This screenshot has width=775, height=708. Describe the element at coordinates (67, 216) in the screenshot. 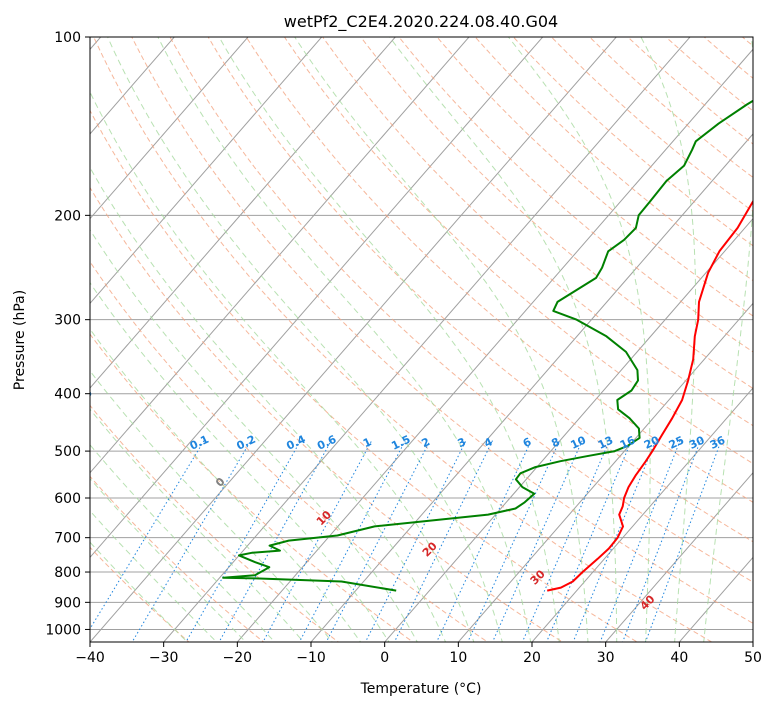

I see `y-tick-label: 200` at that location.